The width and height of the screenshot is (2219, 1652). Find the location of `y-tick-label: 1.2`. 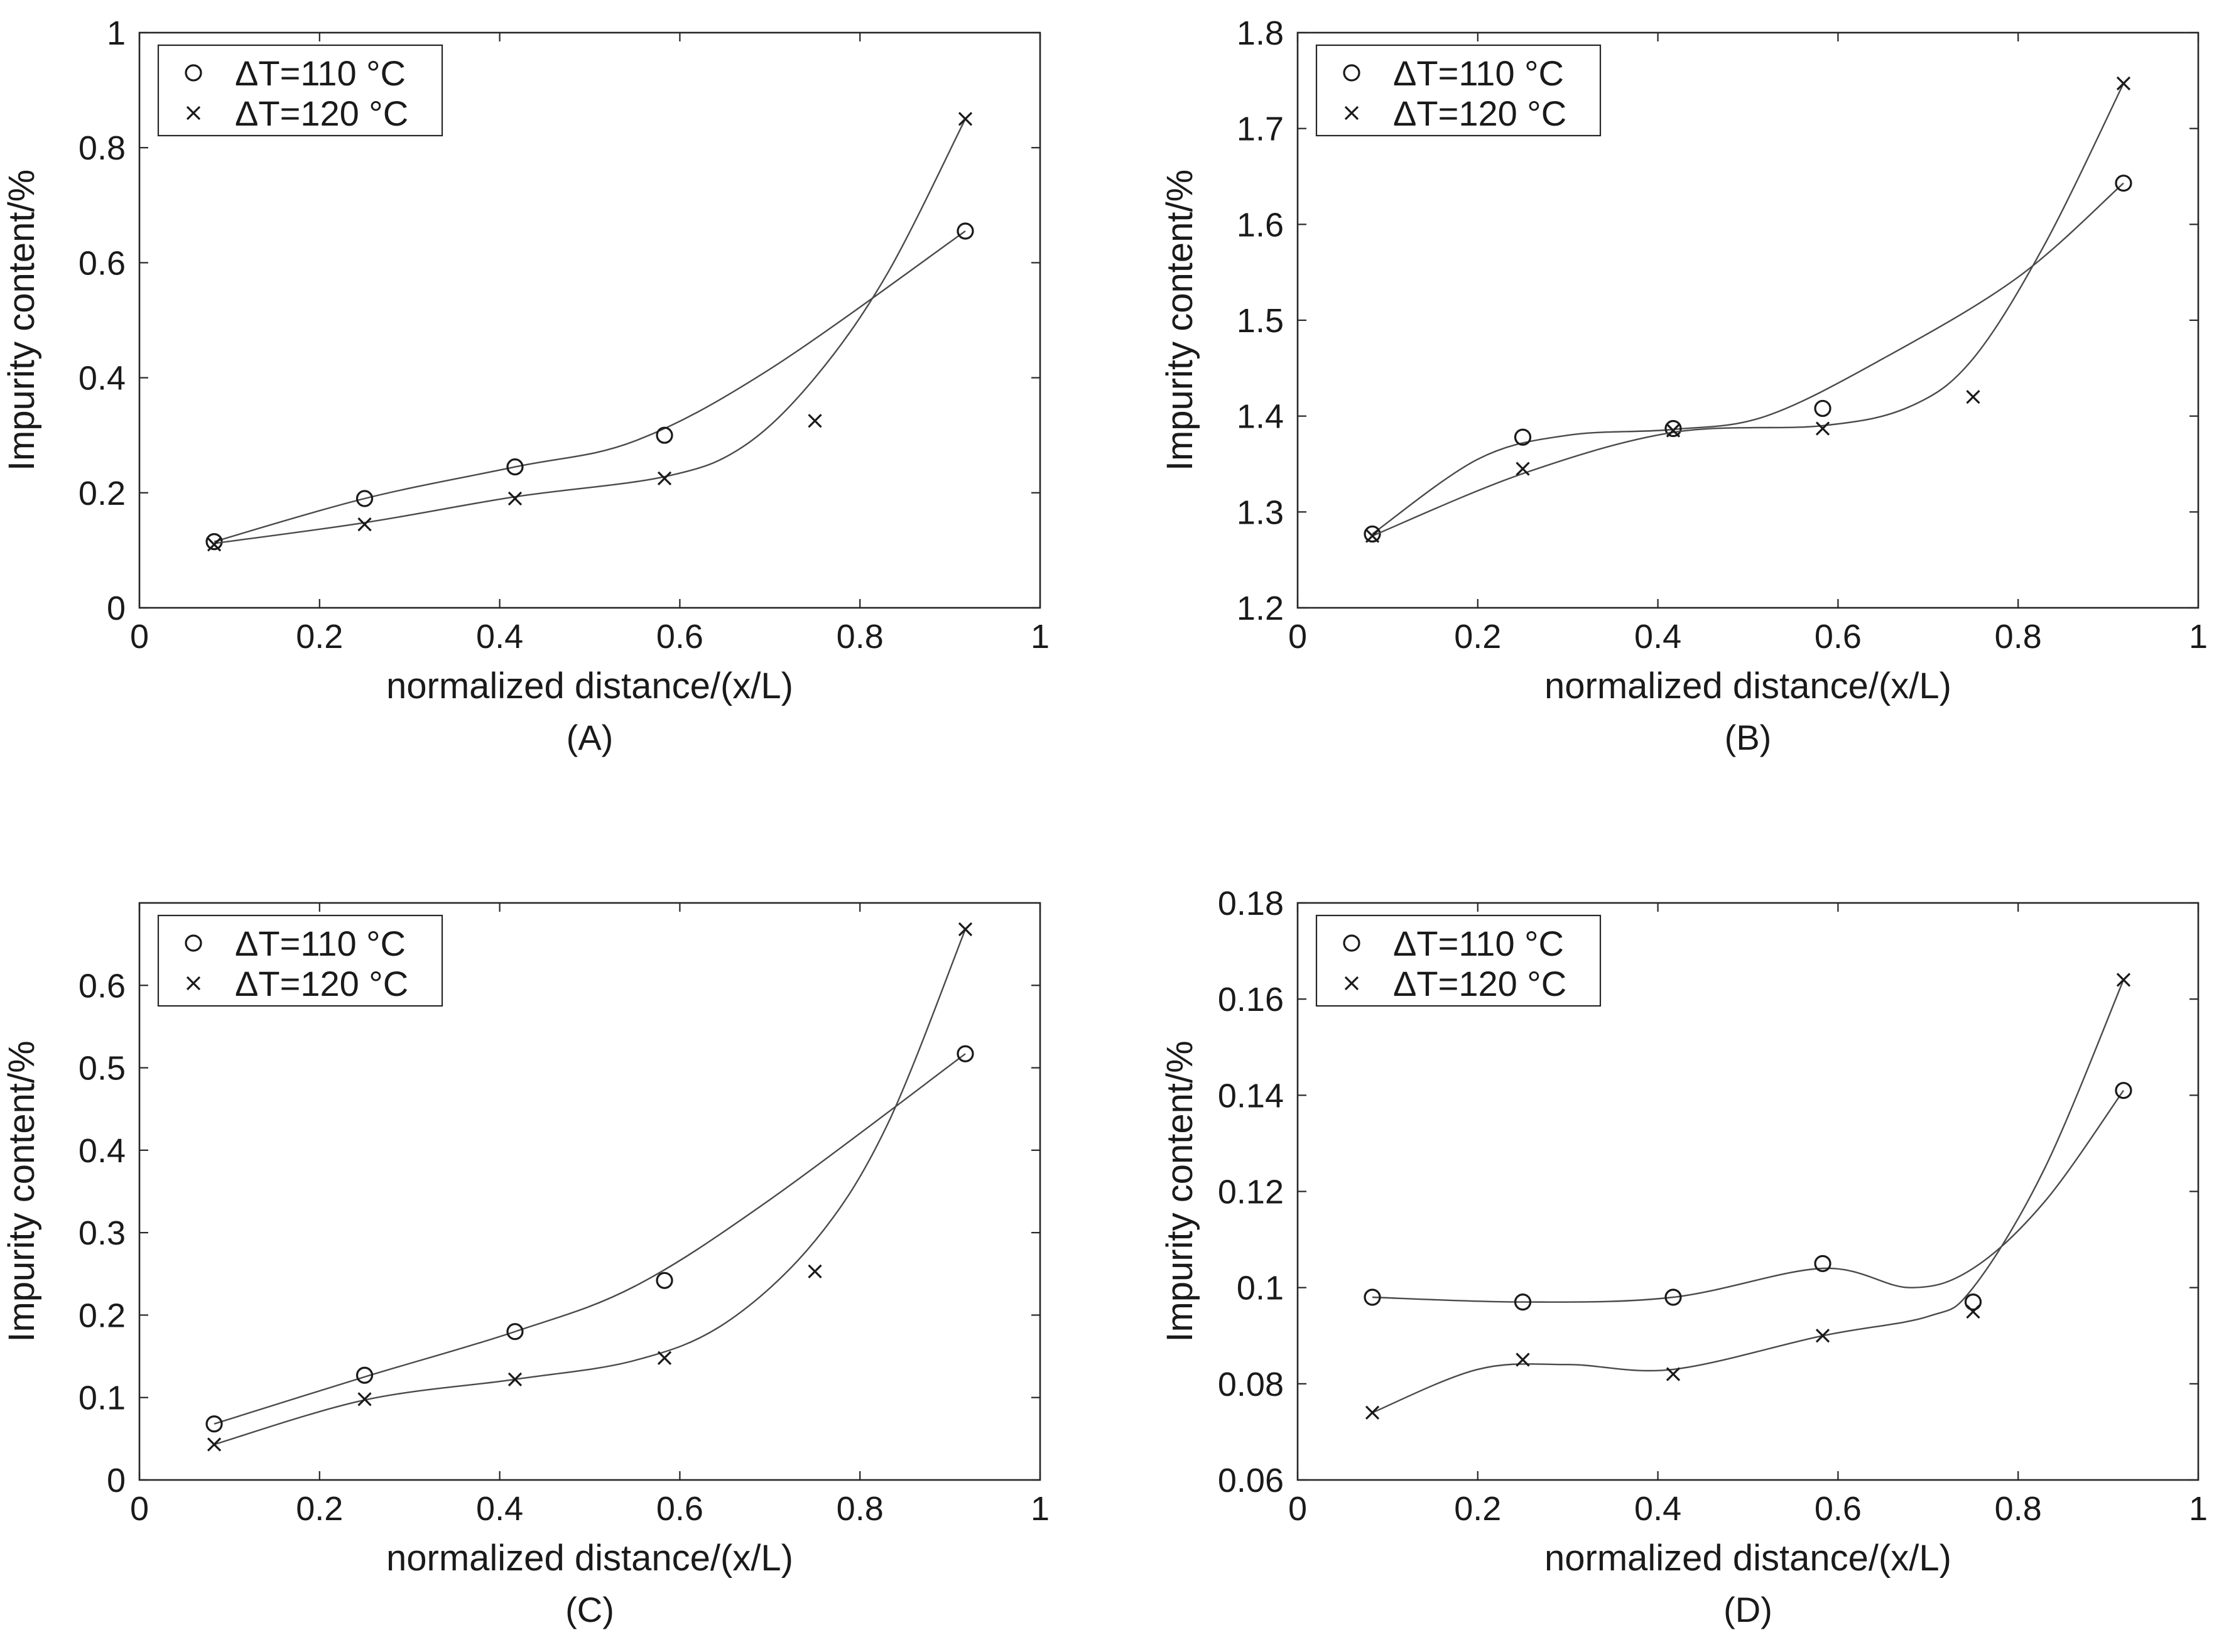

y-tick-label: 1.2 is located at coordinates (1260, 608).